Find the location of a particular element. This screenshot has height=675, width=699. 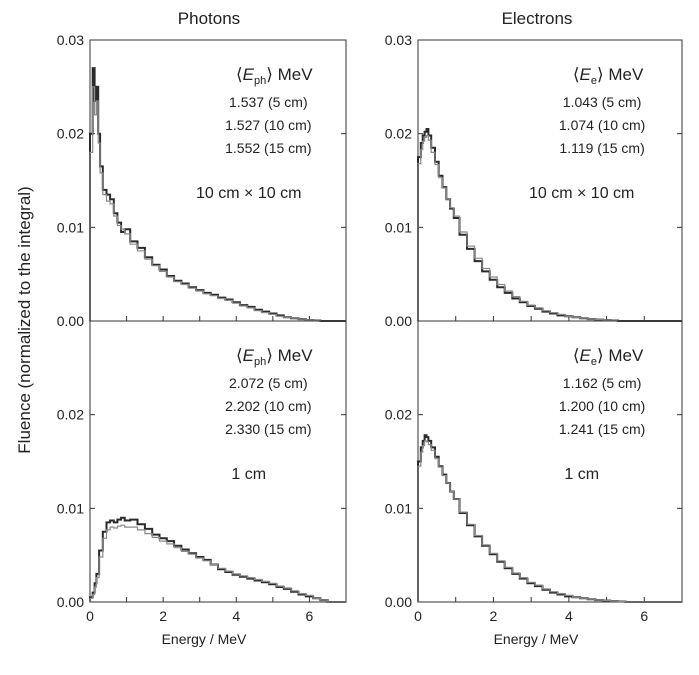

mean-energy-value: 2.330 (15 cm) is located at coordinates (268, 429).